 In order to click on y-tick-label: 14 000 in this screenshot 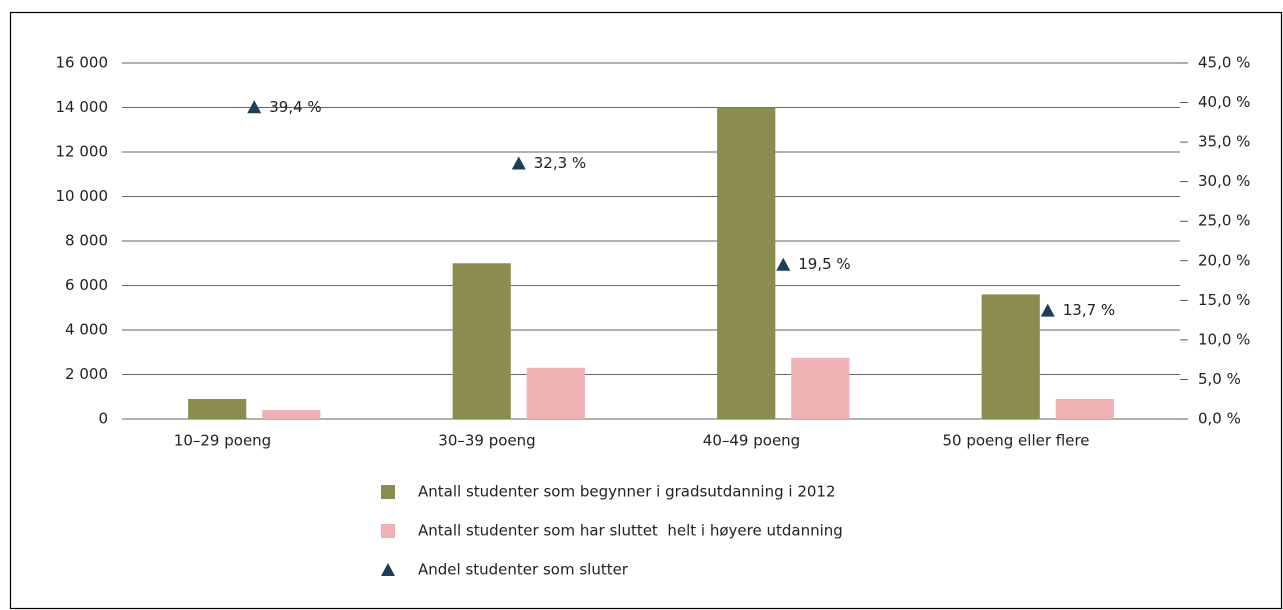, I will do `click(82, 107)`.